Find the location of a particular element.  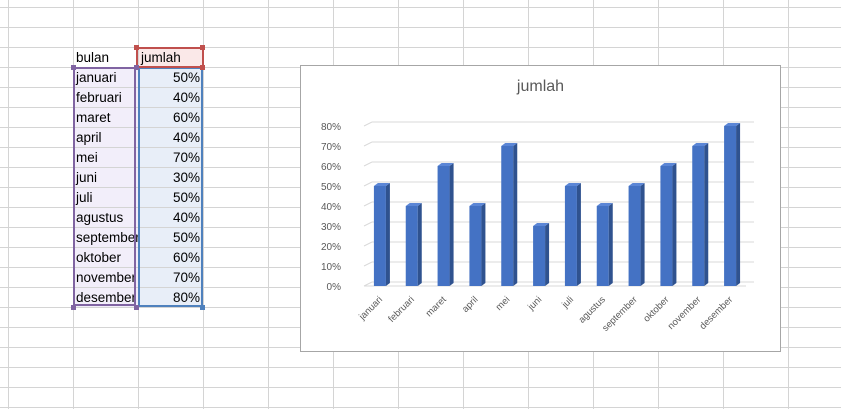

bar-september is located at coordinates (636, 234).